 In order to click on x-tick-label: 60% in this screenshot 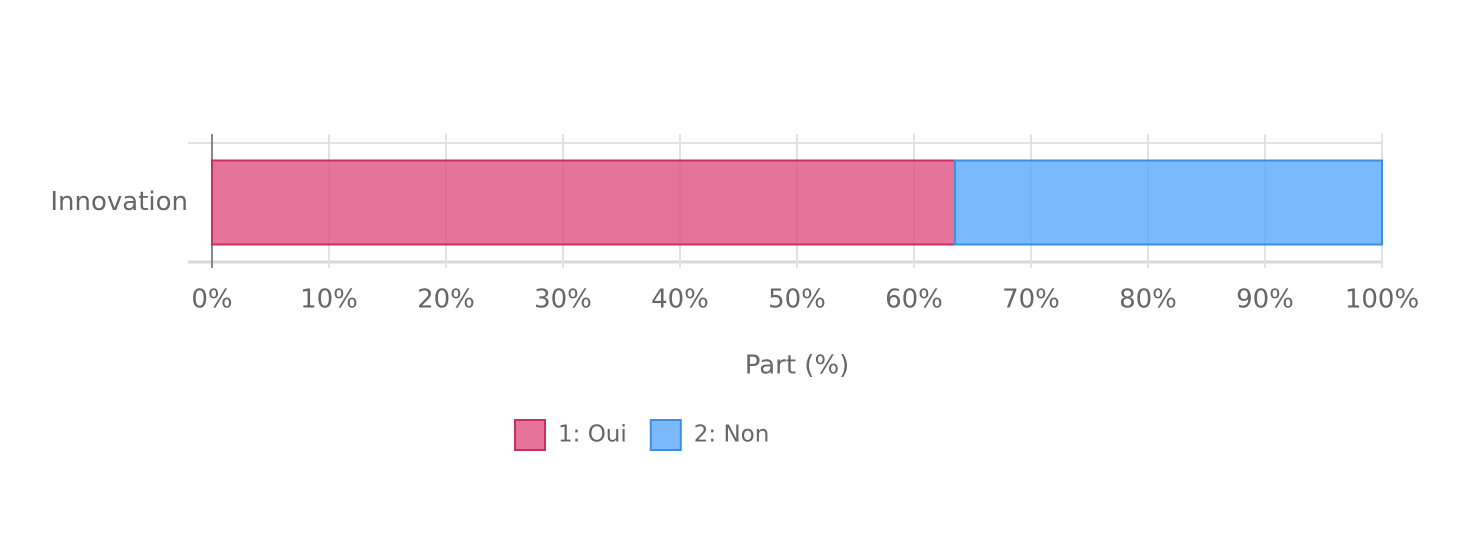, I will do `click(914, 300)`.